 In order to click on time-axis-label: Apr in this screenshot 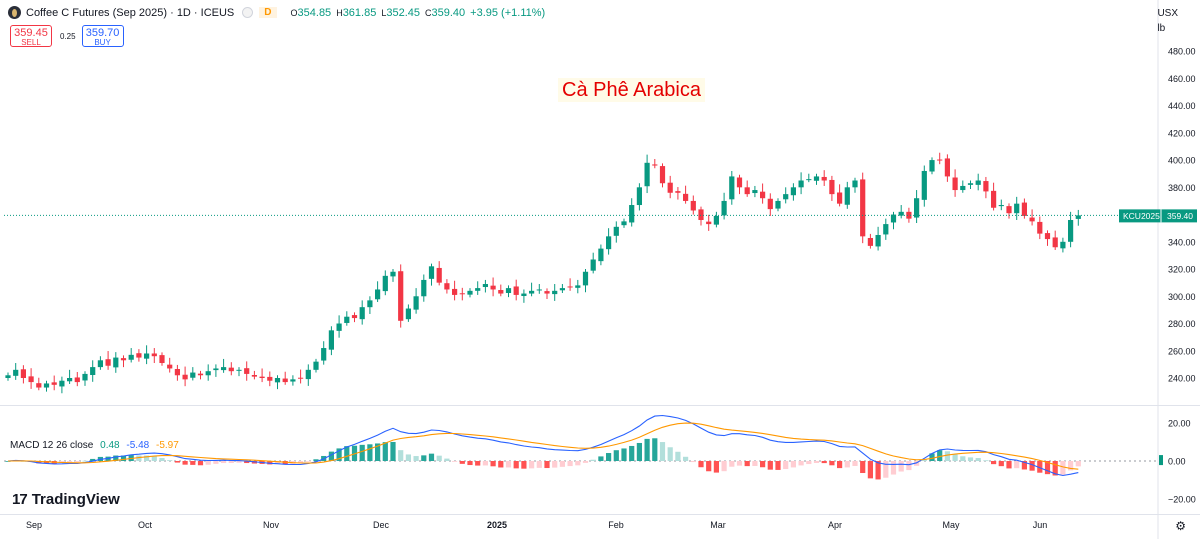, I will do `click(835, 525)`.